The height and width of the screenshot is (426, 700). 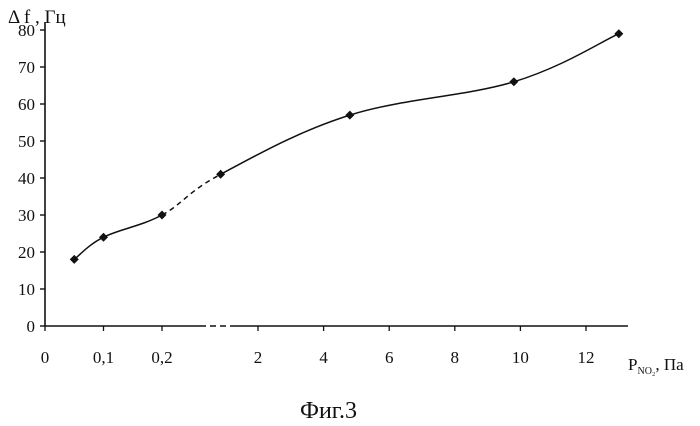 I want to click on x-axis-label: PNO₂, Па, so click(x=656, y=366).